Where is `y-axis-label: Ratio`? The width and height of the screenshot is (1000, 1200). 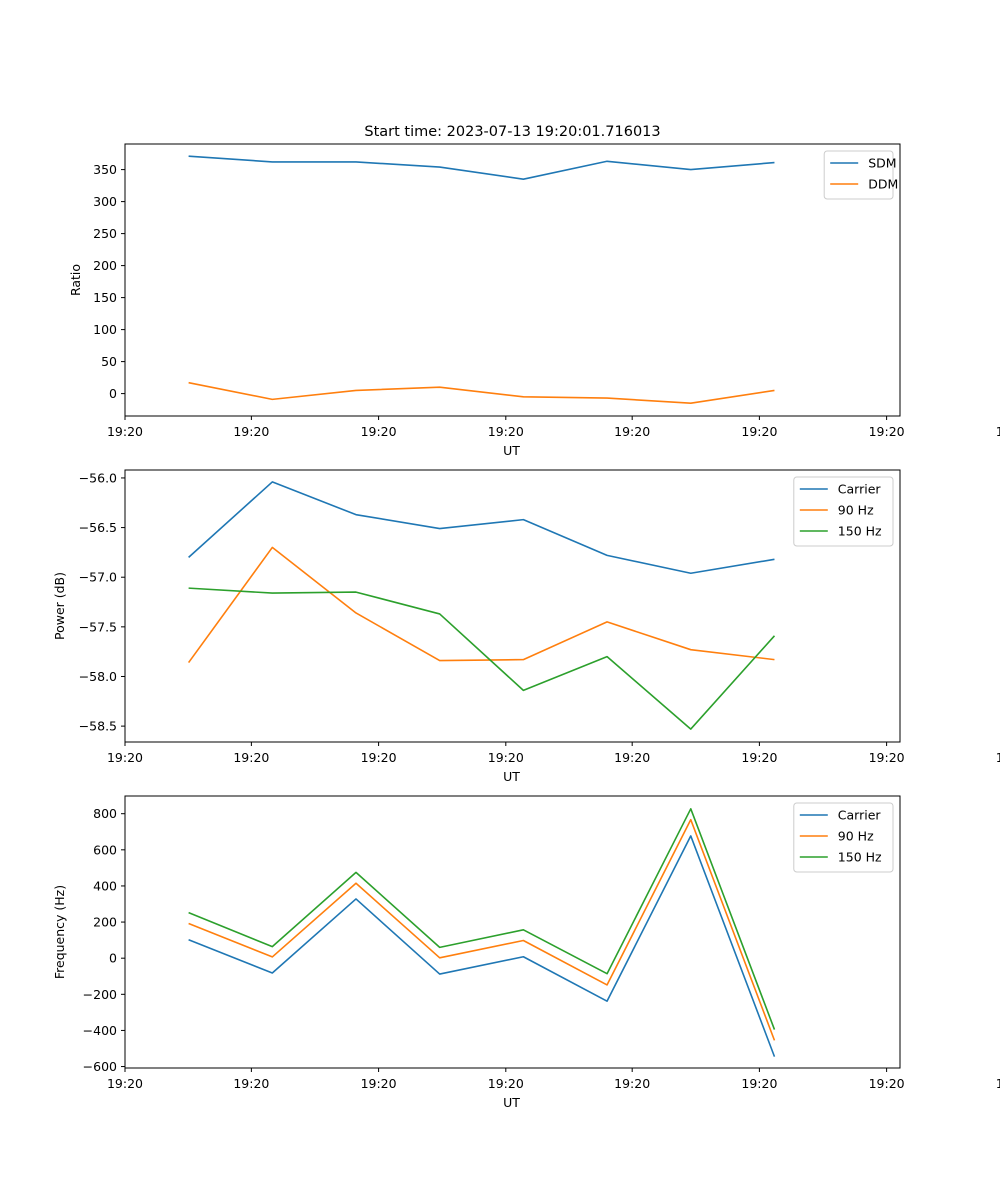 y-axis-label: Ratio is located at coordinates (75, 280).